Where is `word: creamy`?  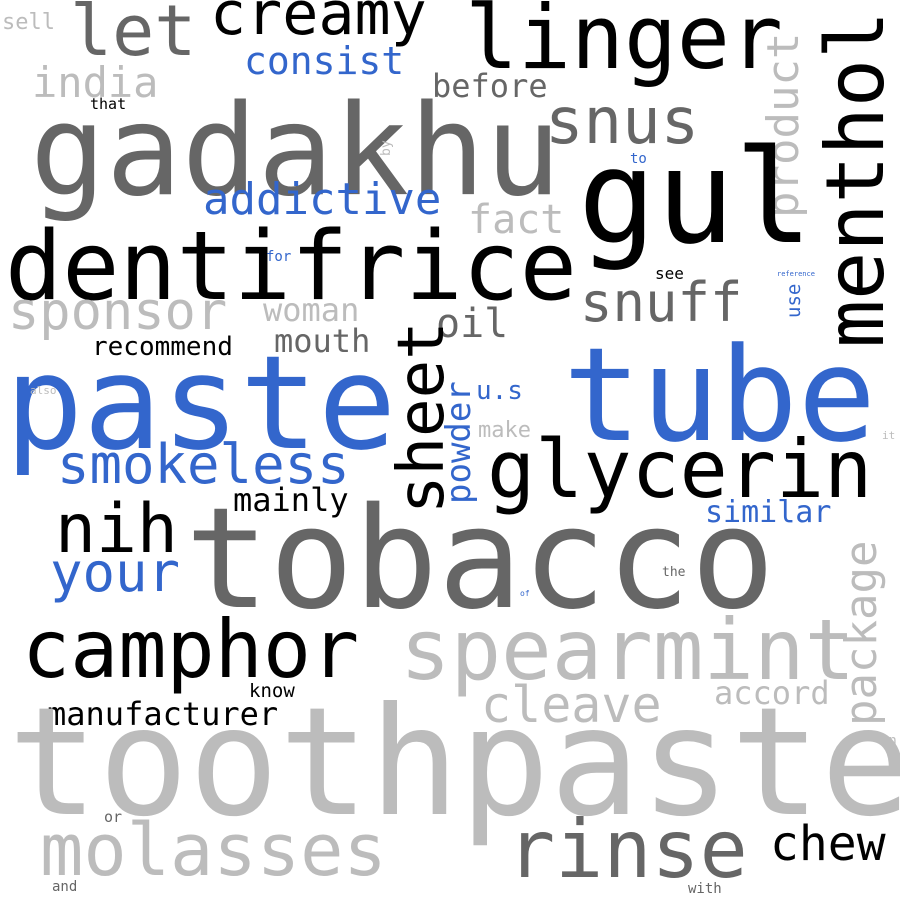 word: creamy is located at coordinates (318, 24).